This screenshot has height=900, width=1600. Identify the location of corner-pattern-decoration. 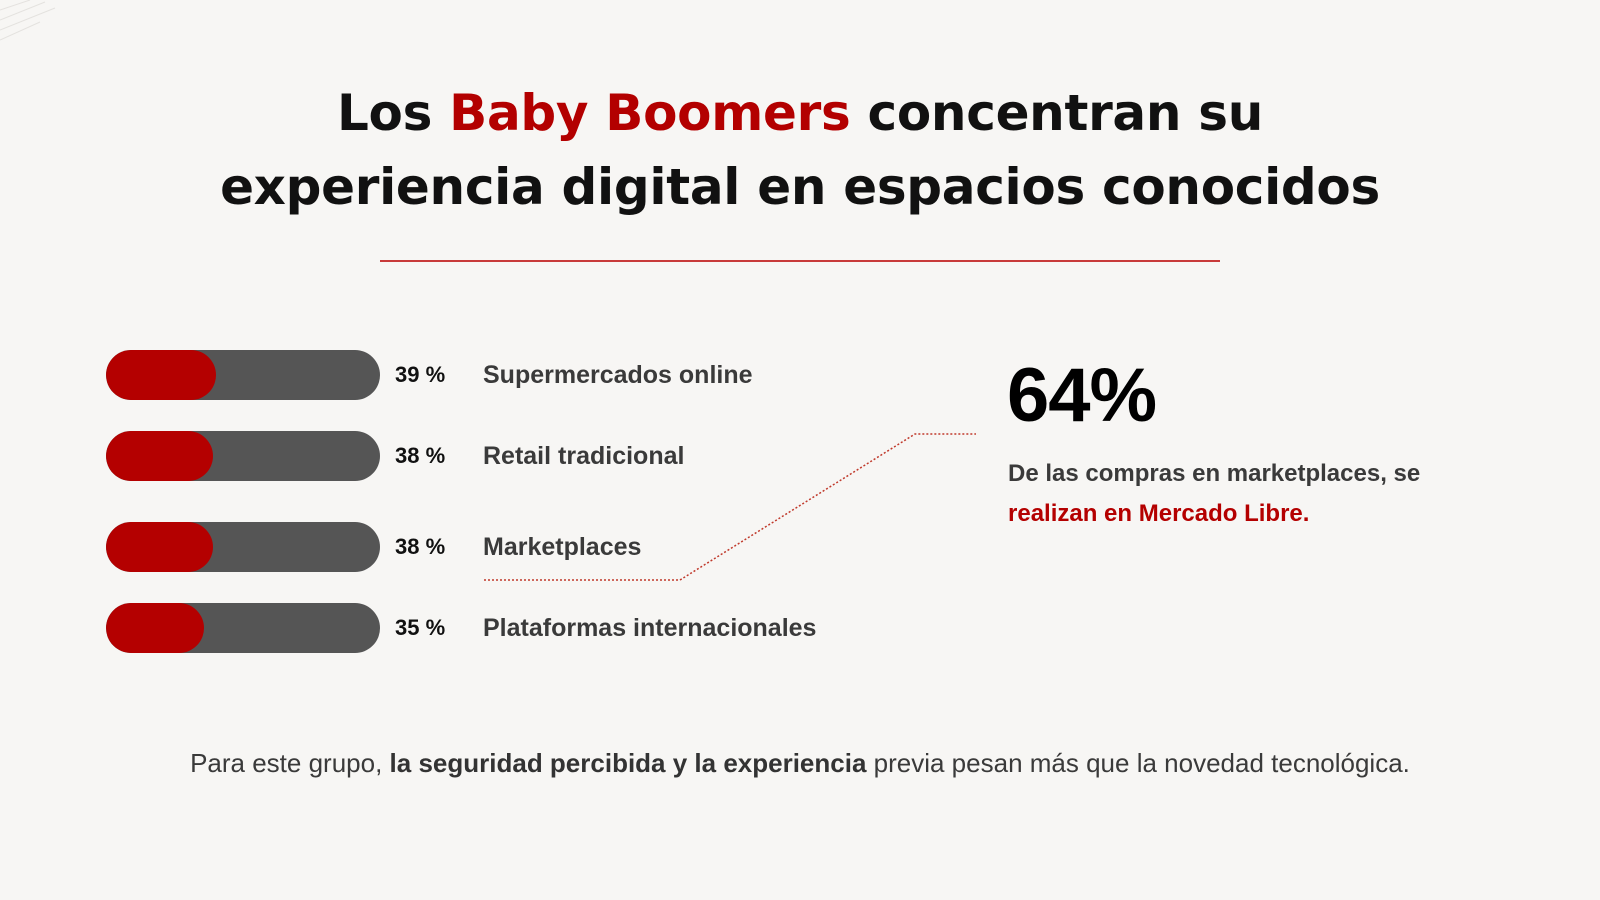
(28, 20).